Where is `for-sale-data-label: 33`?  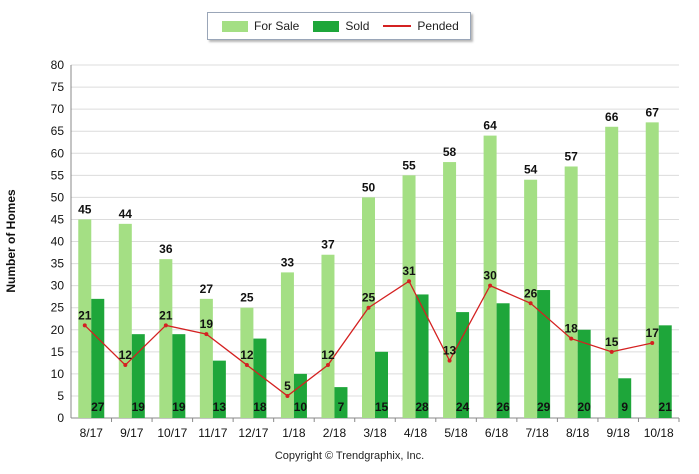 for-sale-data-label: 33 is located at coordinates (288, 262).